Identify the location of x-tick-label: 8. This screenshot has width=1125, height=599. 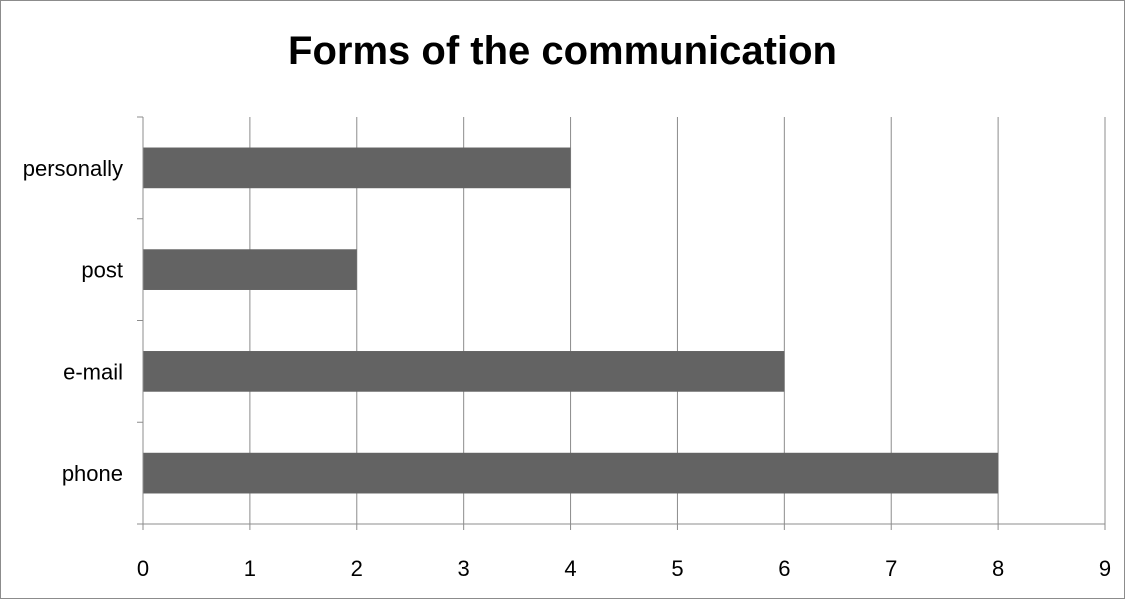
(998, 568).